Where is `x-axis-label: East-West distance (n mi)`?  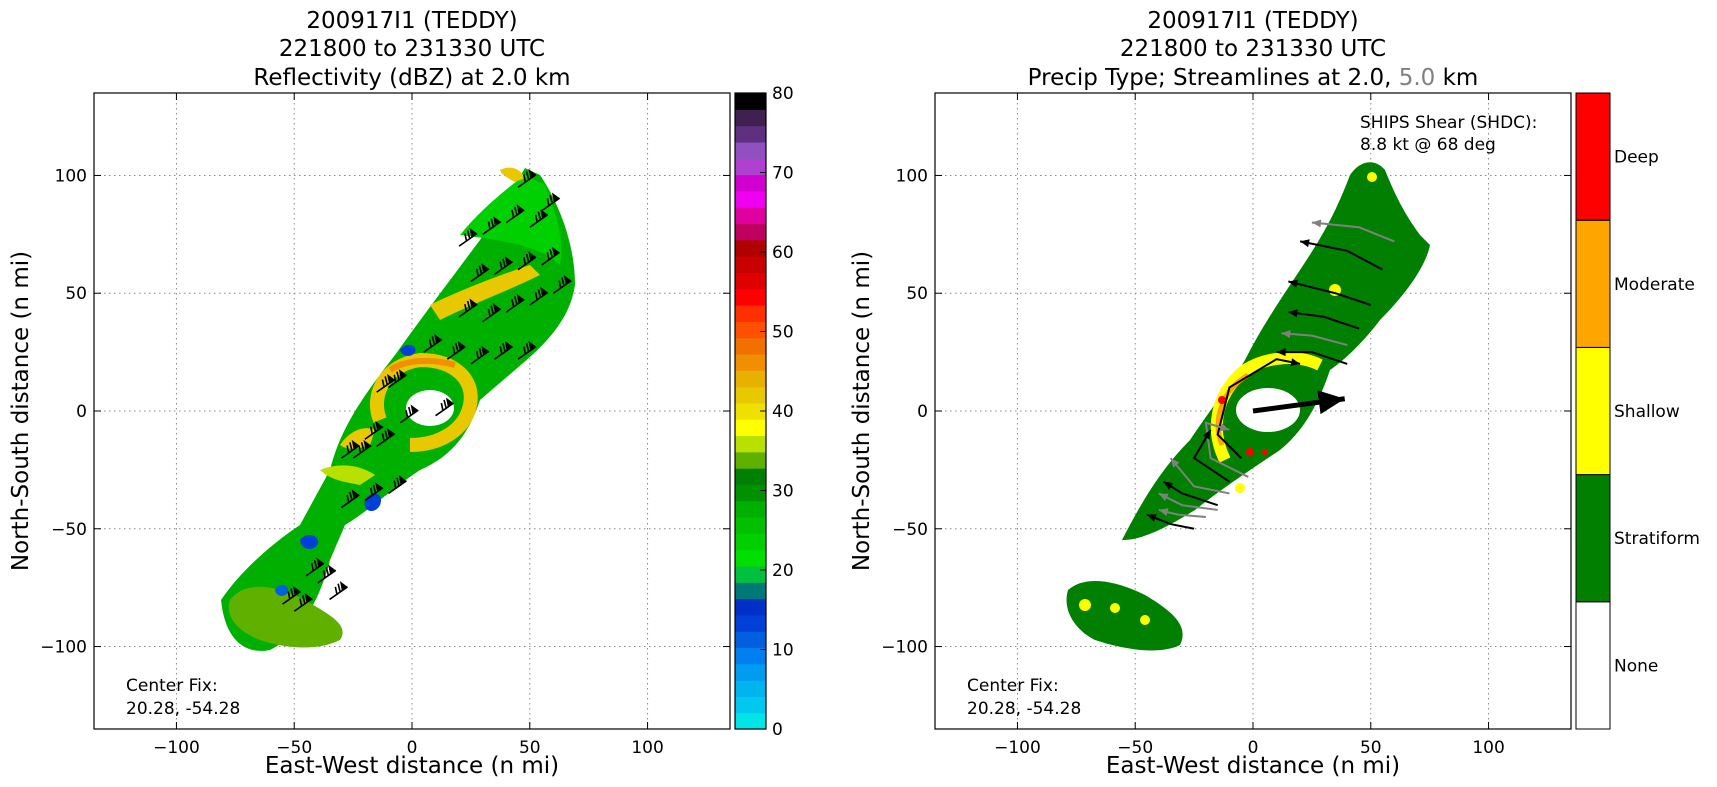
x-axis-label: East-West distance (n mi) is located at coordinates (1253, 766).